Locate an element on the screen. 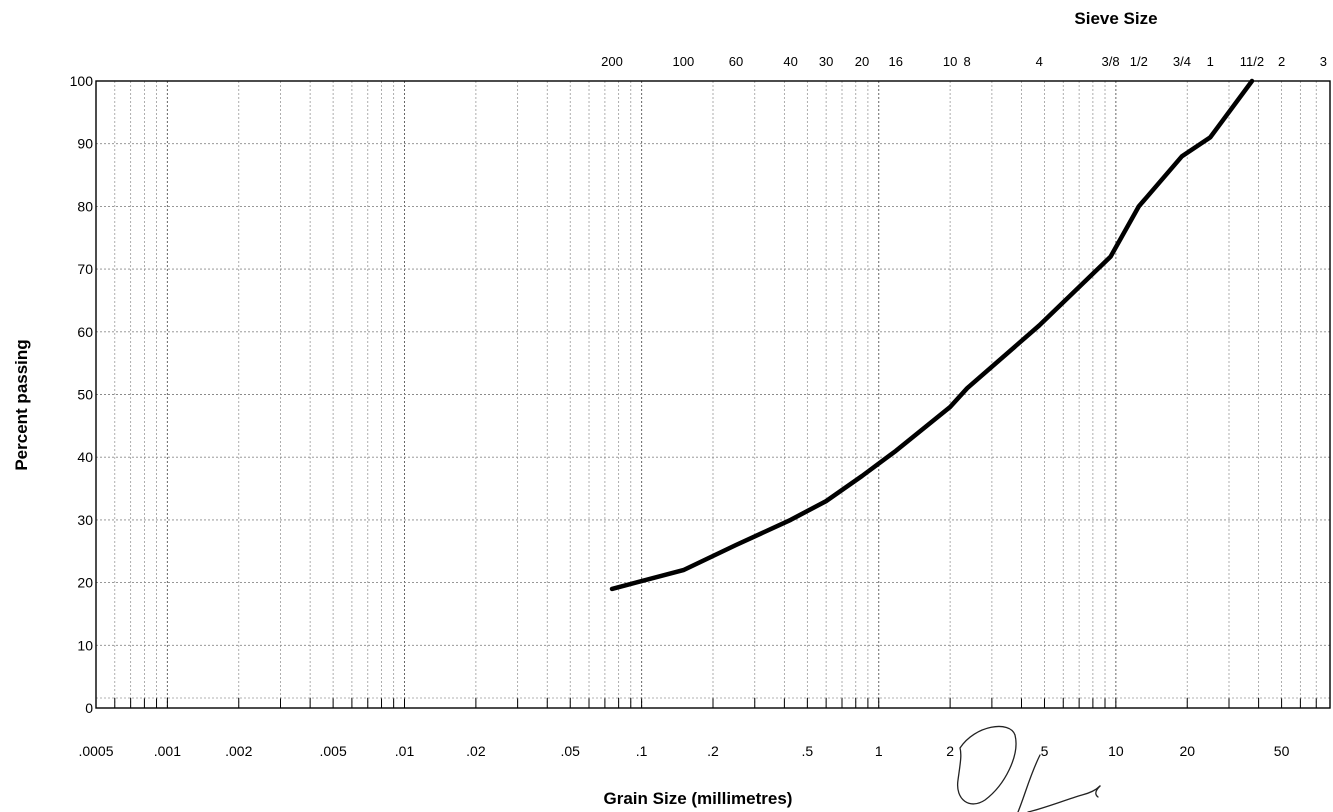 The width and height of the screenshot is (1333, 812). sieve-tick-label: 11/2 is located at coordinates (1252, 61).